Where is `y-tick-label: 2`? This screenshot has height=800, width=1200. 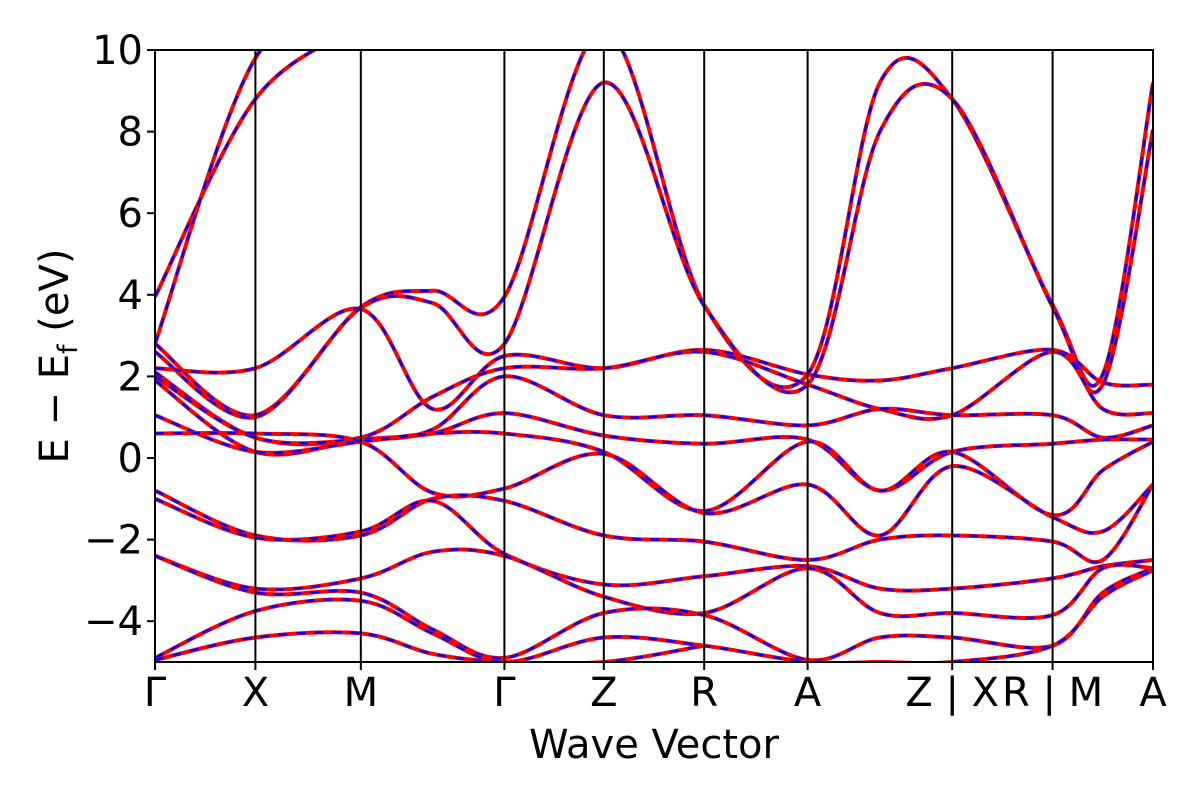
y-tick-label: 2 is located at coordinates (130, 377).